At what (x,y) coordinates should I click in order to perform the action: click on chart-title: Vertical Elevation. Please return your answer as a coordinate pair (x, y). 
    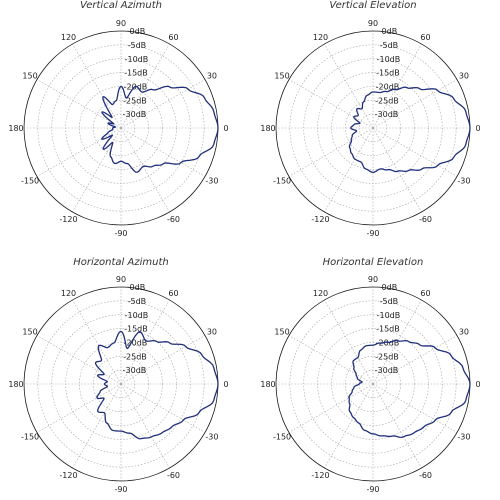
    Looking at the image, I should click on (372, 5).